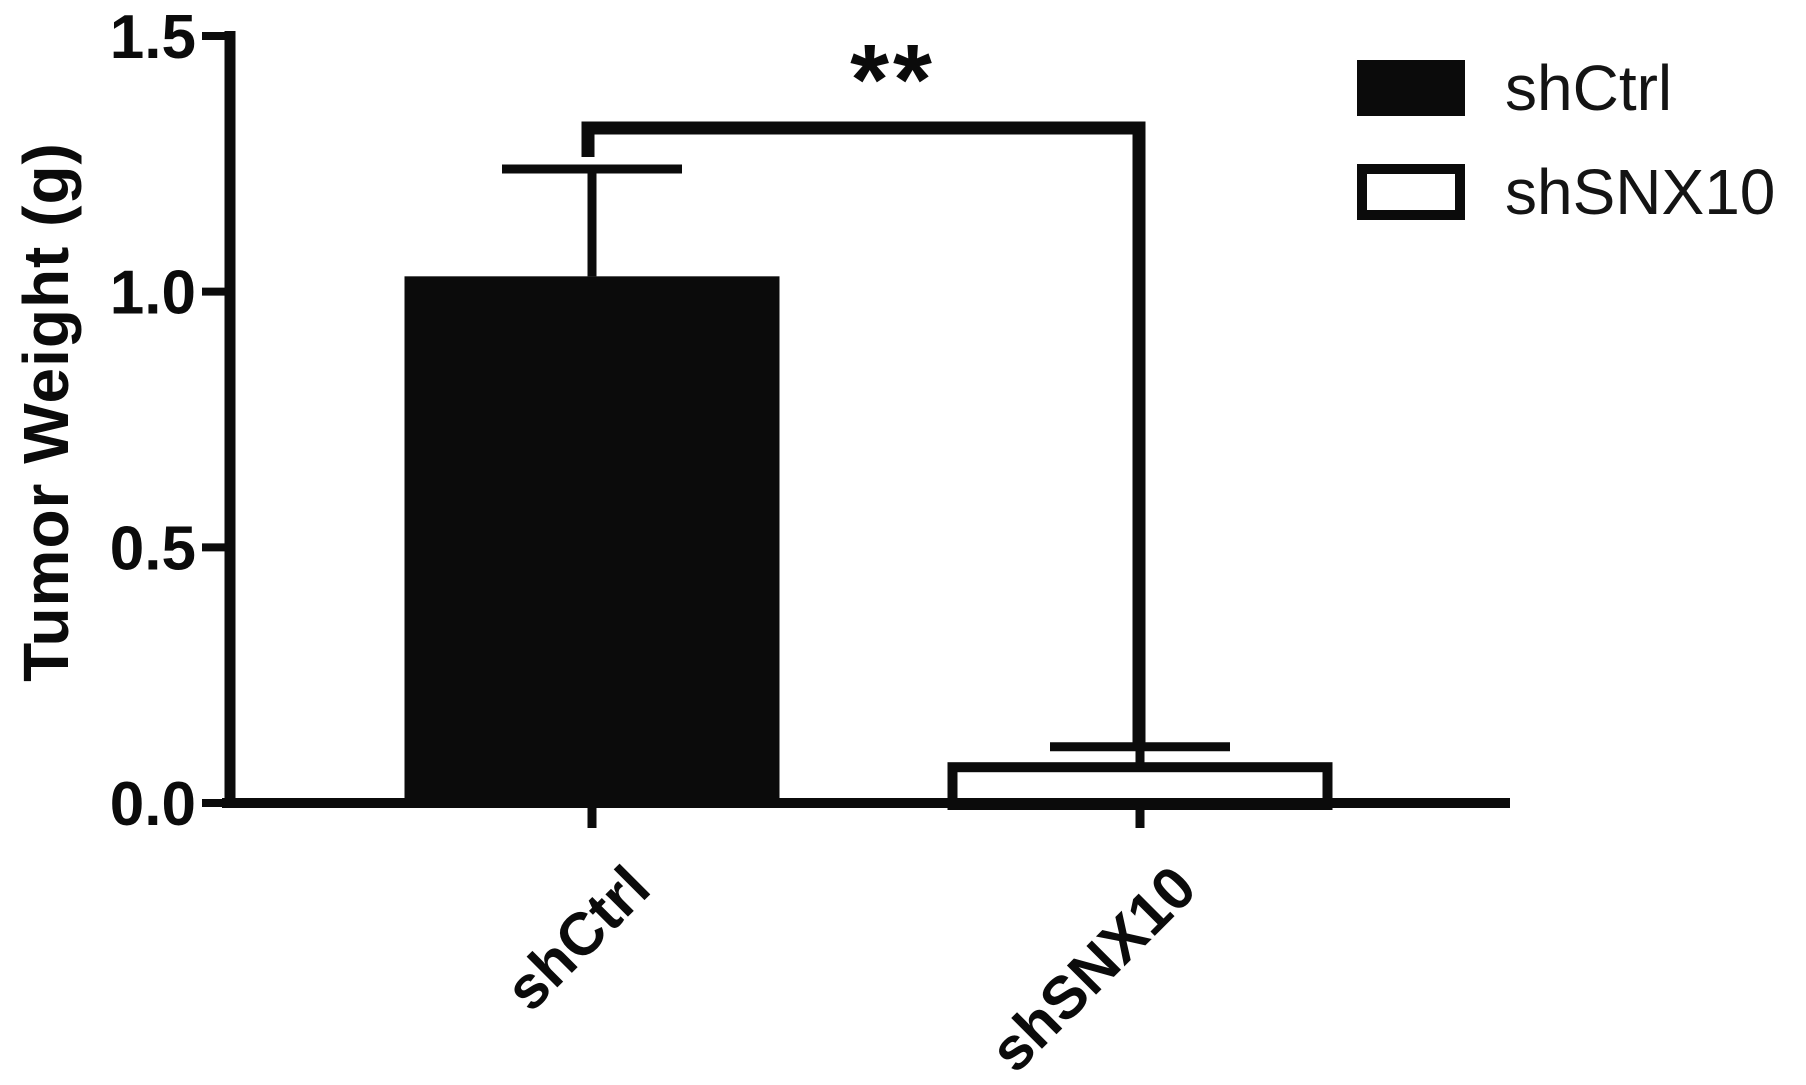 Image resolution: width=1806 pixels, height=1085 pixels. Describe the element at coordinates (1640, 192) in the screenshot. I see `legend-label: shSNX10` at that location.